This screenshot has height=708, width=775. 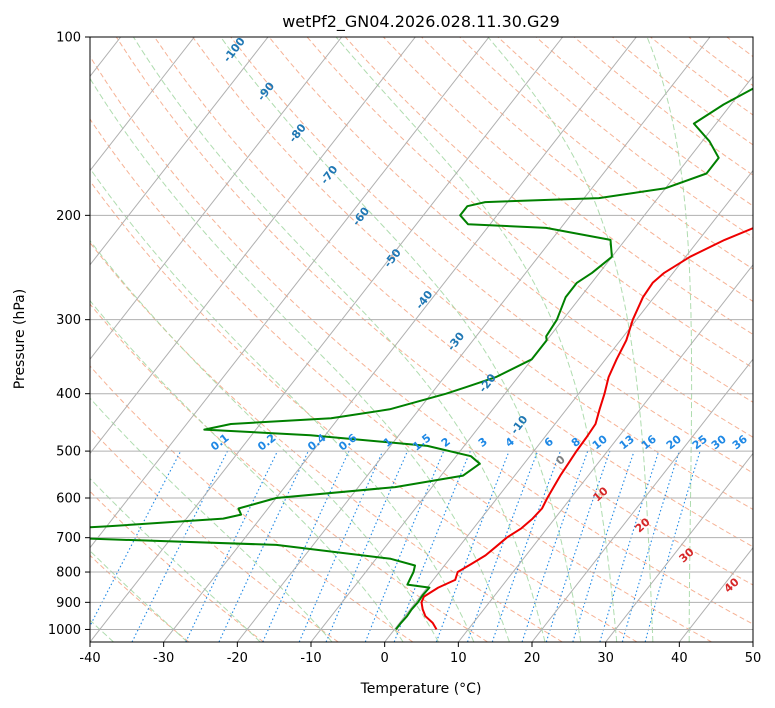 What do you see at coordinates (68, 320) in the screenshot?
I see `y-tick-label: 300` at bounding box center [68, 320].